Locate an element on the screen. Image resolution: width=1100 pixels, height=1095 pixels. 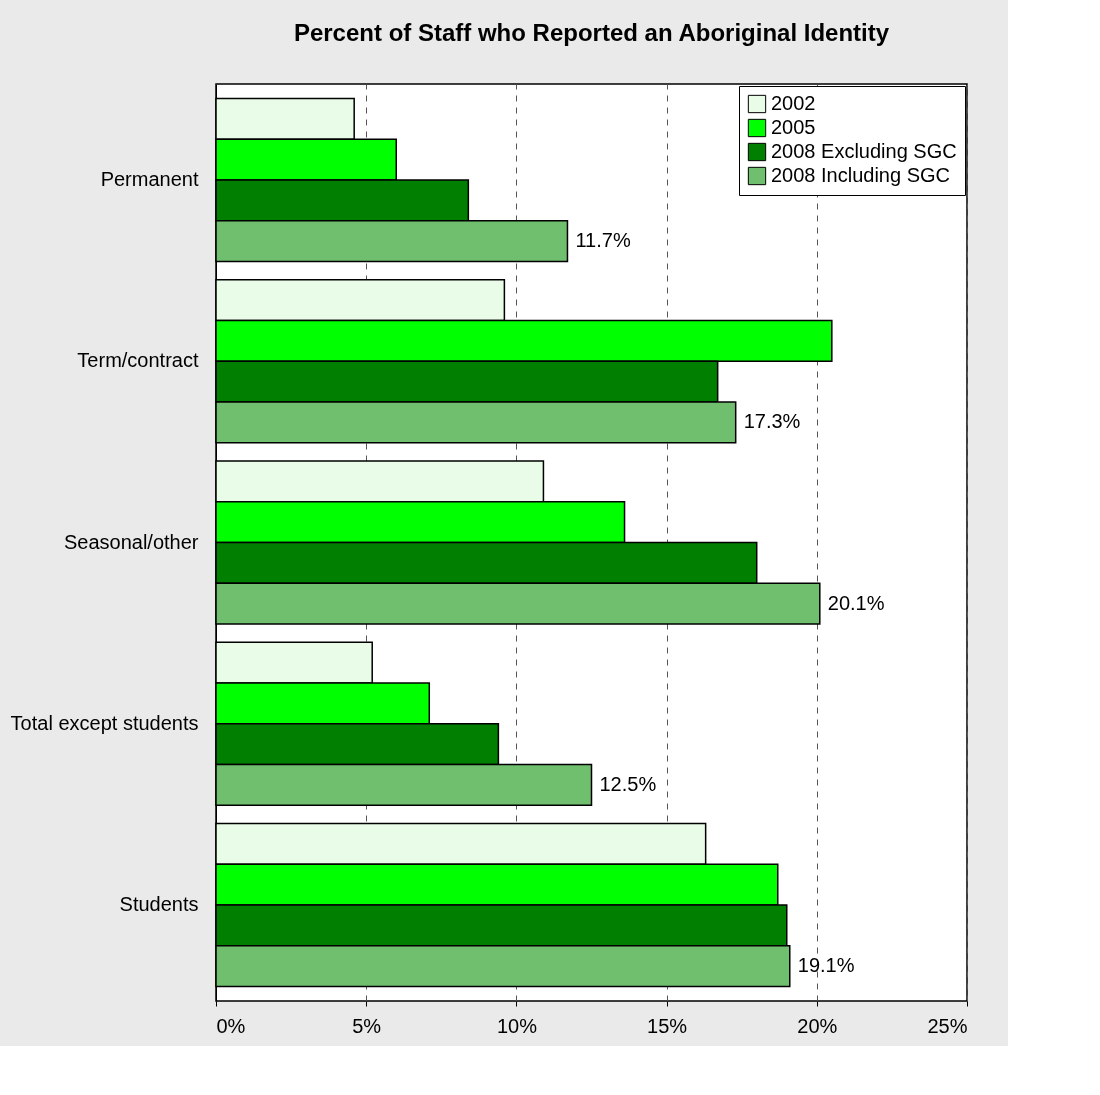
y-tick-label: Students is located at coordinates (159, 903).